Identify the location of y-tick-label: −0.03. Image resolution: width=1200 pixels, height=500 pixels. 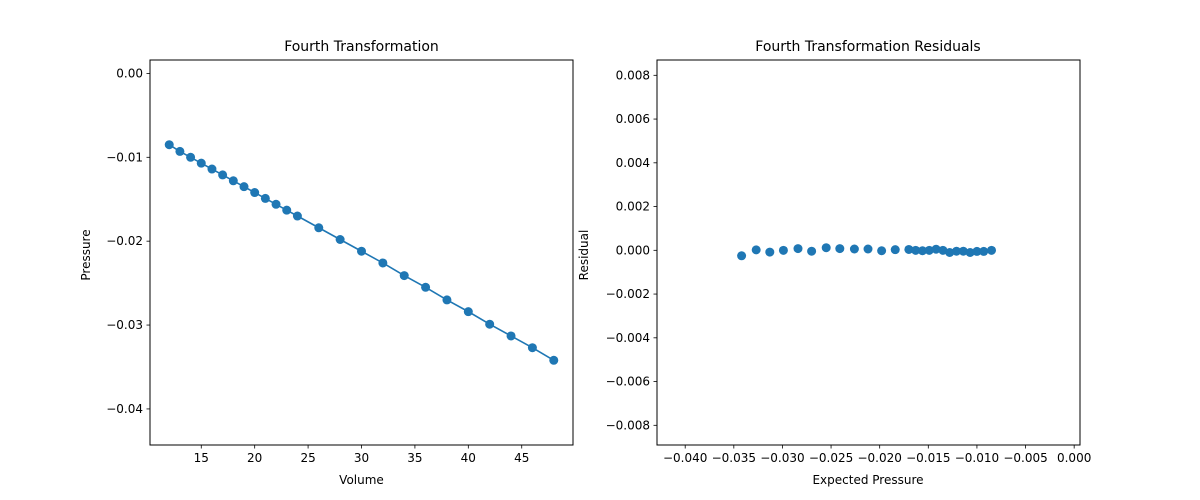
(124, 325).